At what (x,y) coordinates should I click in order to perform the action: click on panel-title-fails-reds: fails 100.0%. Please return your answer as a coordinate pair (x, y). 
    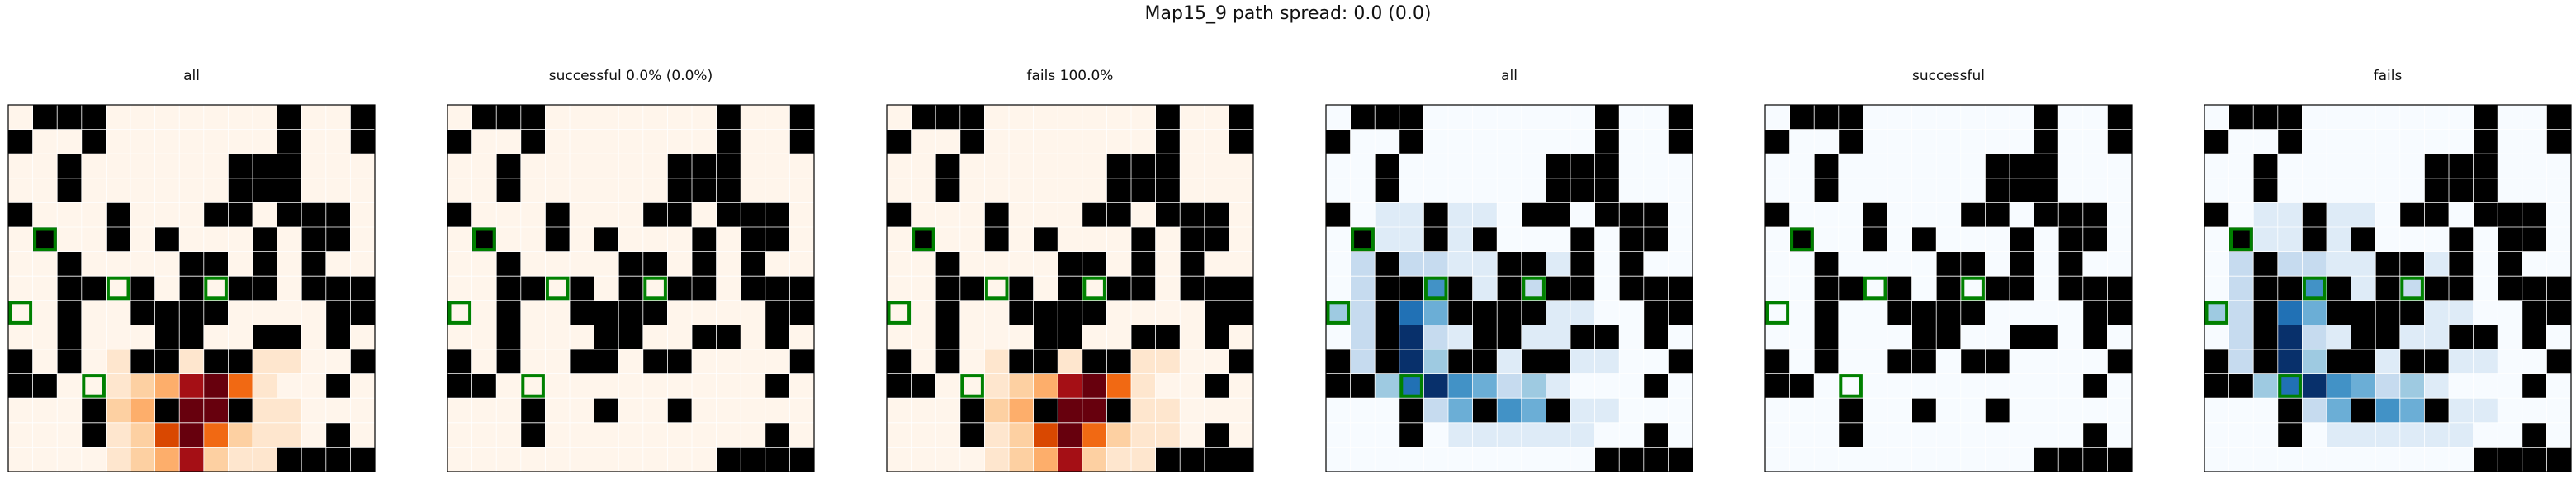
    Looking at the image, I should click on (1070, 76).